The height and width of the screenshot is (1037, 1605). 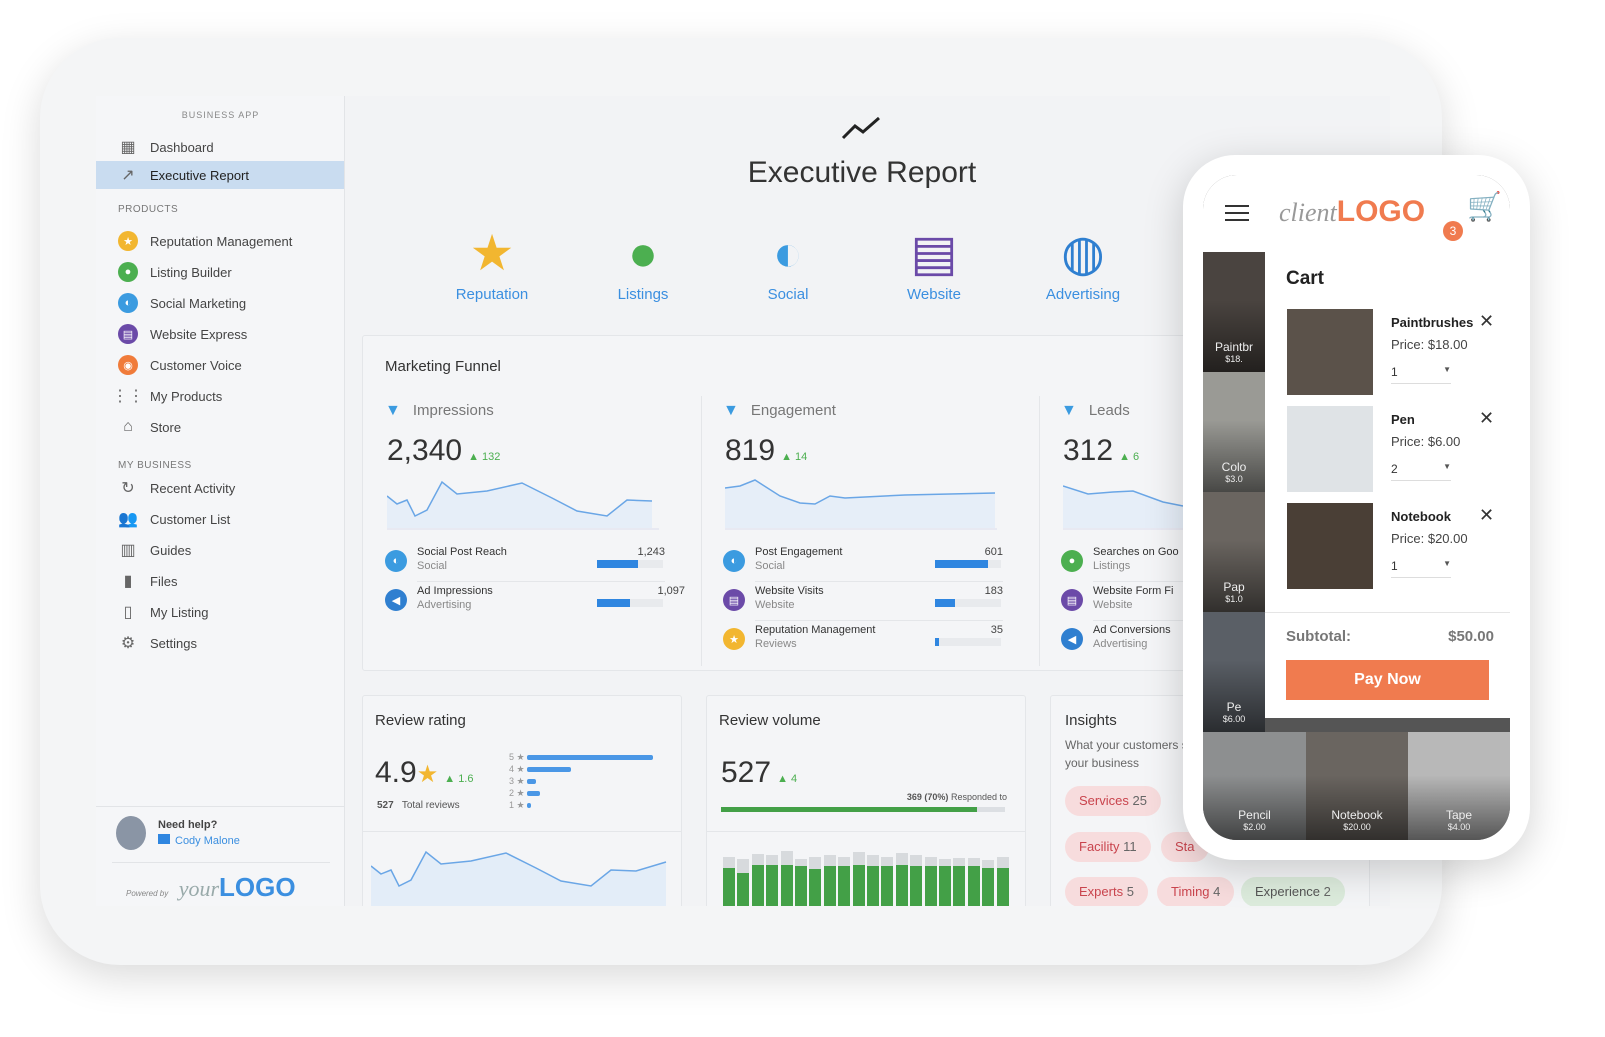 I want to click on cart-item: Pen ✕ Price: $6.00 2 ▼, so click(x=1387, y=451).